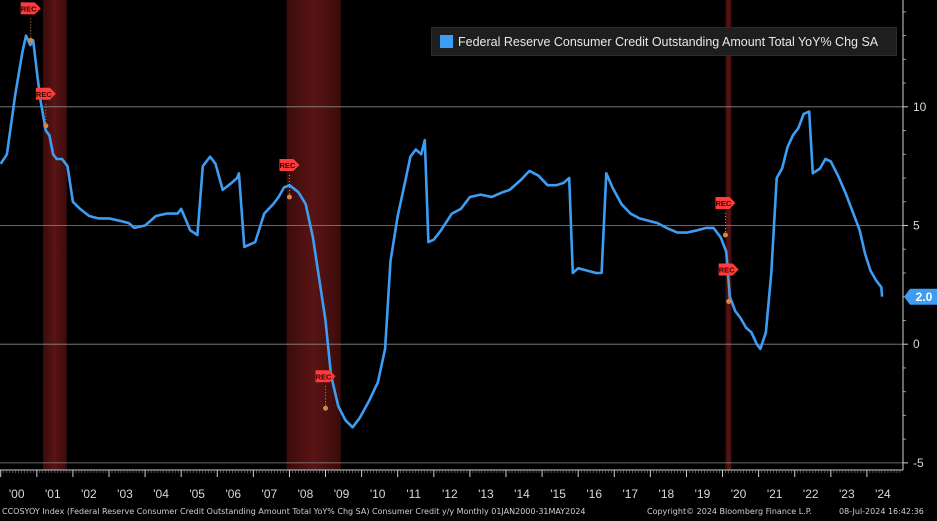 This screenshot has width=937, height=521. Describe the element at coordinates (918, 463) in the screenshot. I see `y-tick-label: -5` at that location.